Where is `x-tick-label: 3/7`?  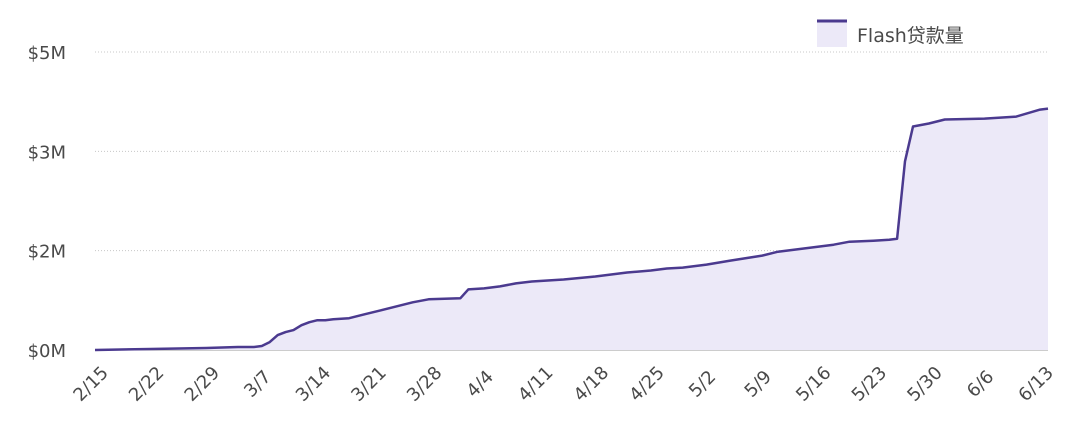 x-tick-label: 3/7 is located at coordinates (257, 383).